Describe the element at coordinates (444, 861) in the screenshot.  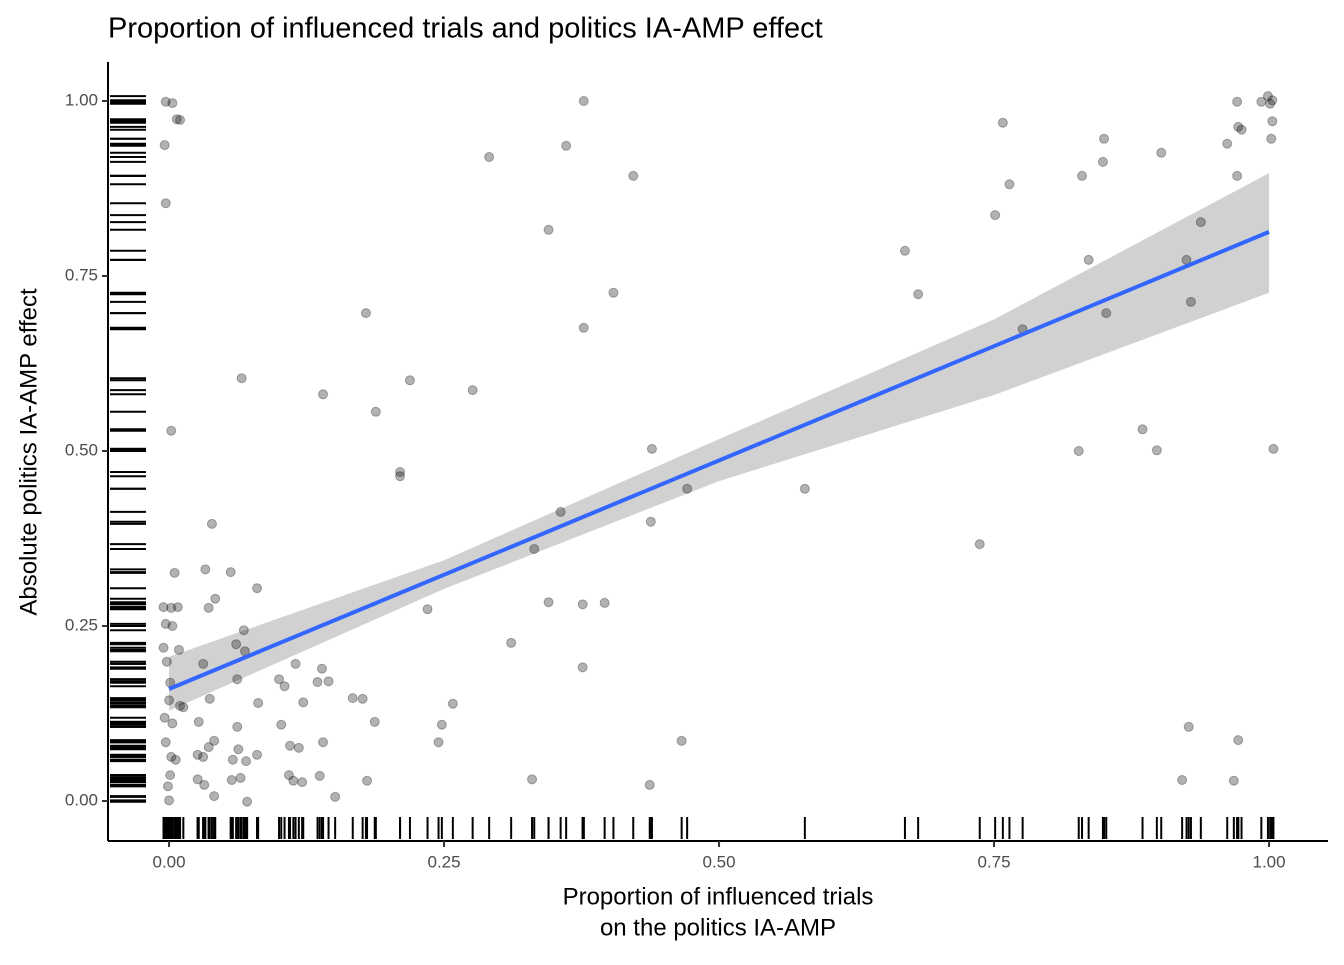
I see `x-tick-label: 0.25` at that location.